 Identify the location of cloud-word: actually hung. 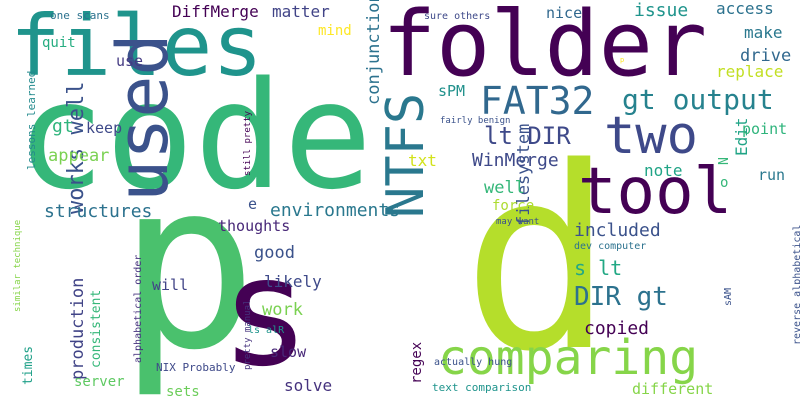
(473, 362).